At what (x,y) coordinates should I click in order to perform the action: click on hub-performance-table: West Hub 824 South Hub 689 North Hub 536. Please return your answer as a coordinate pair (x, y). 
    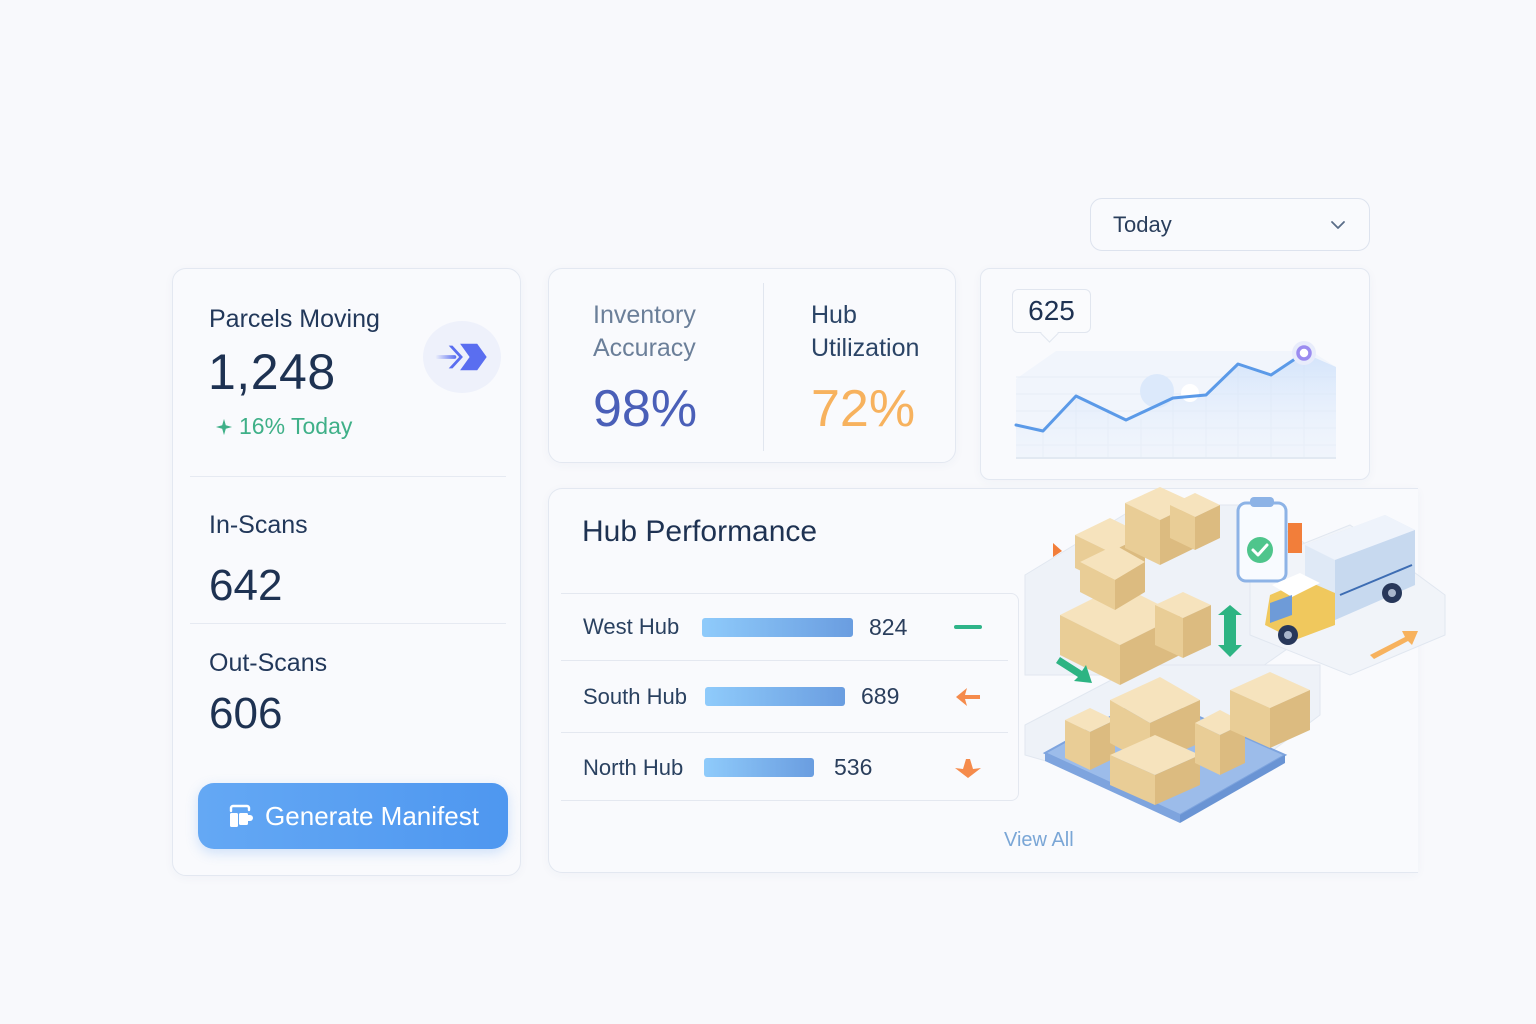
    Looking at the image, I should click on (790, 697).